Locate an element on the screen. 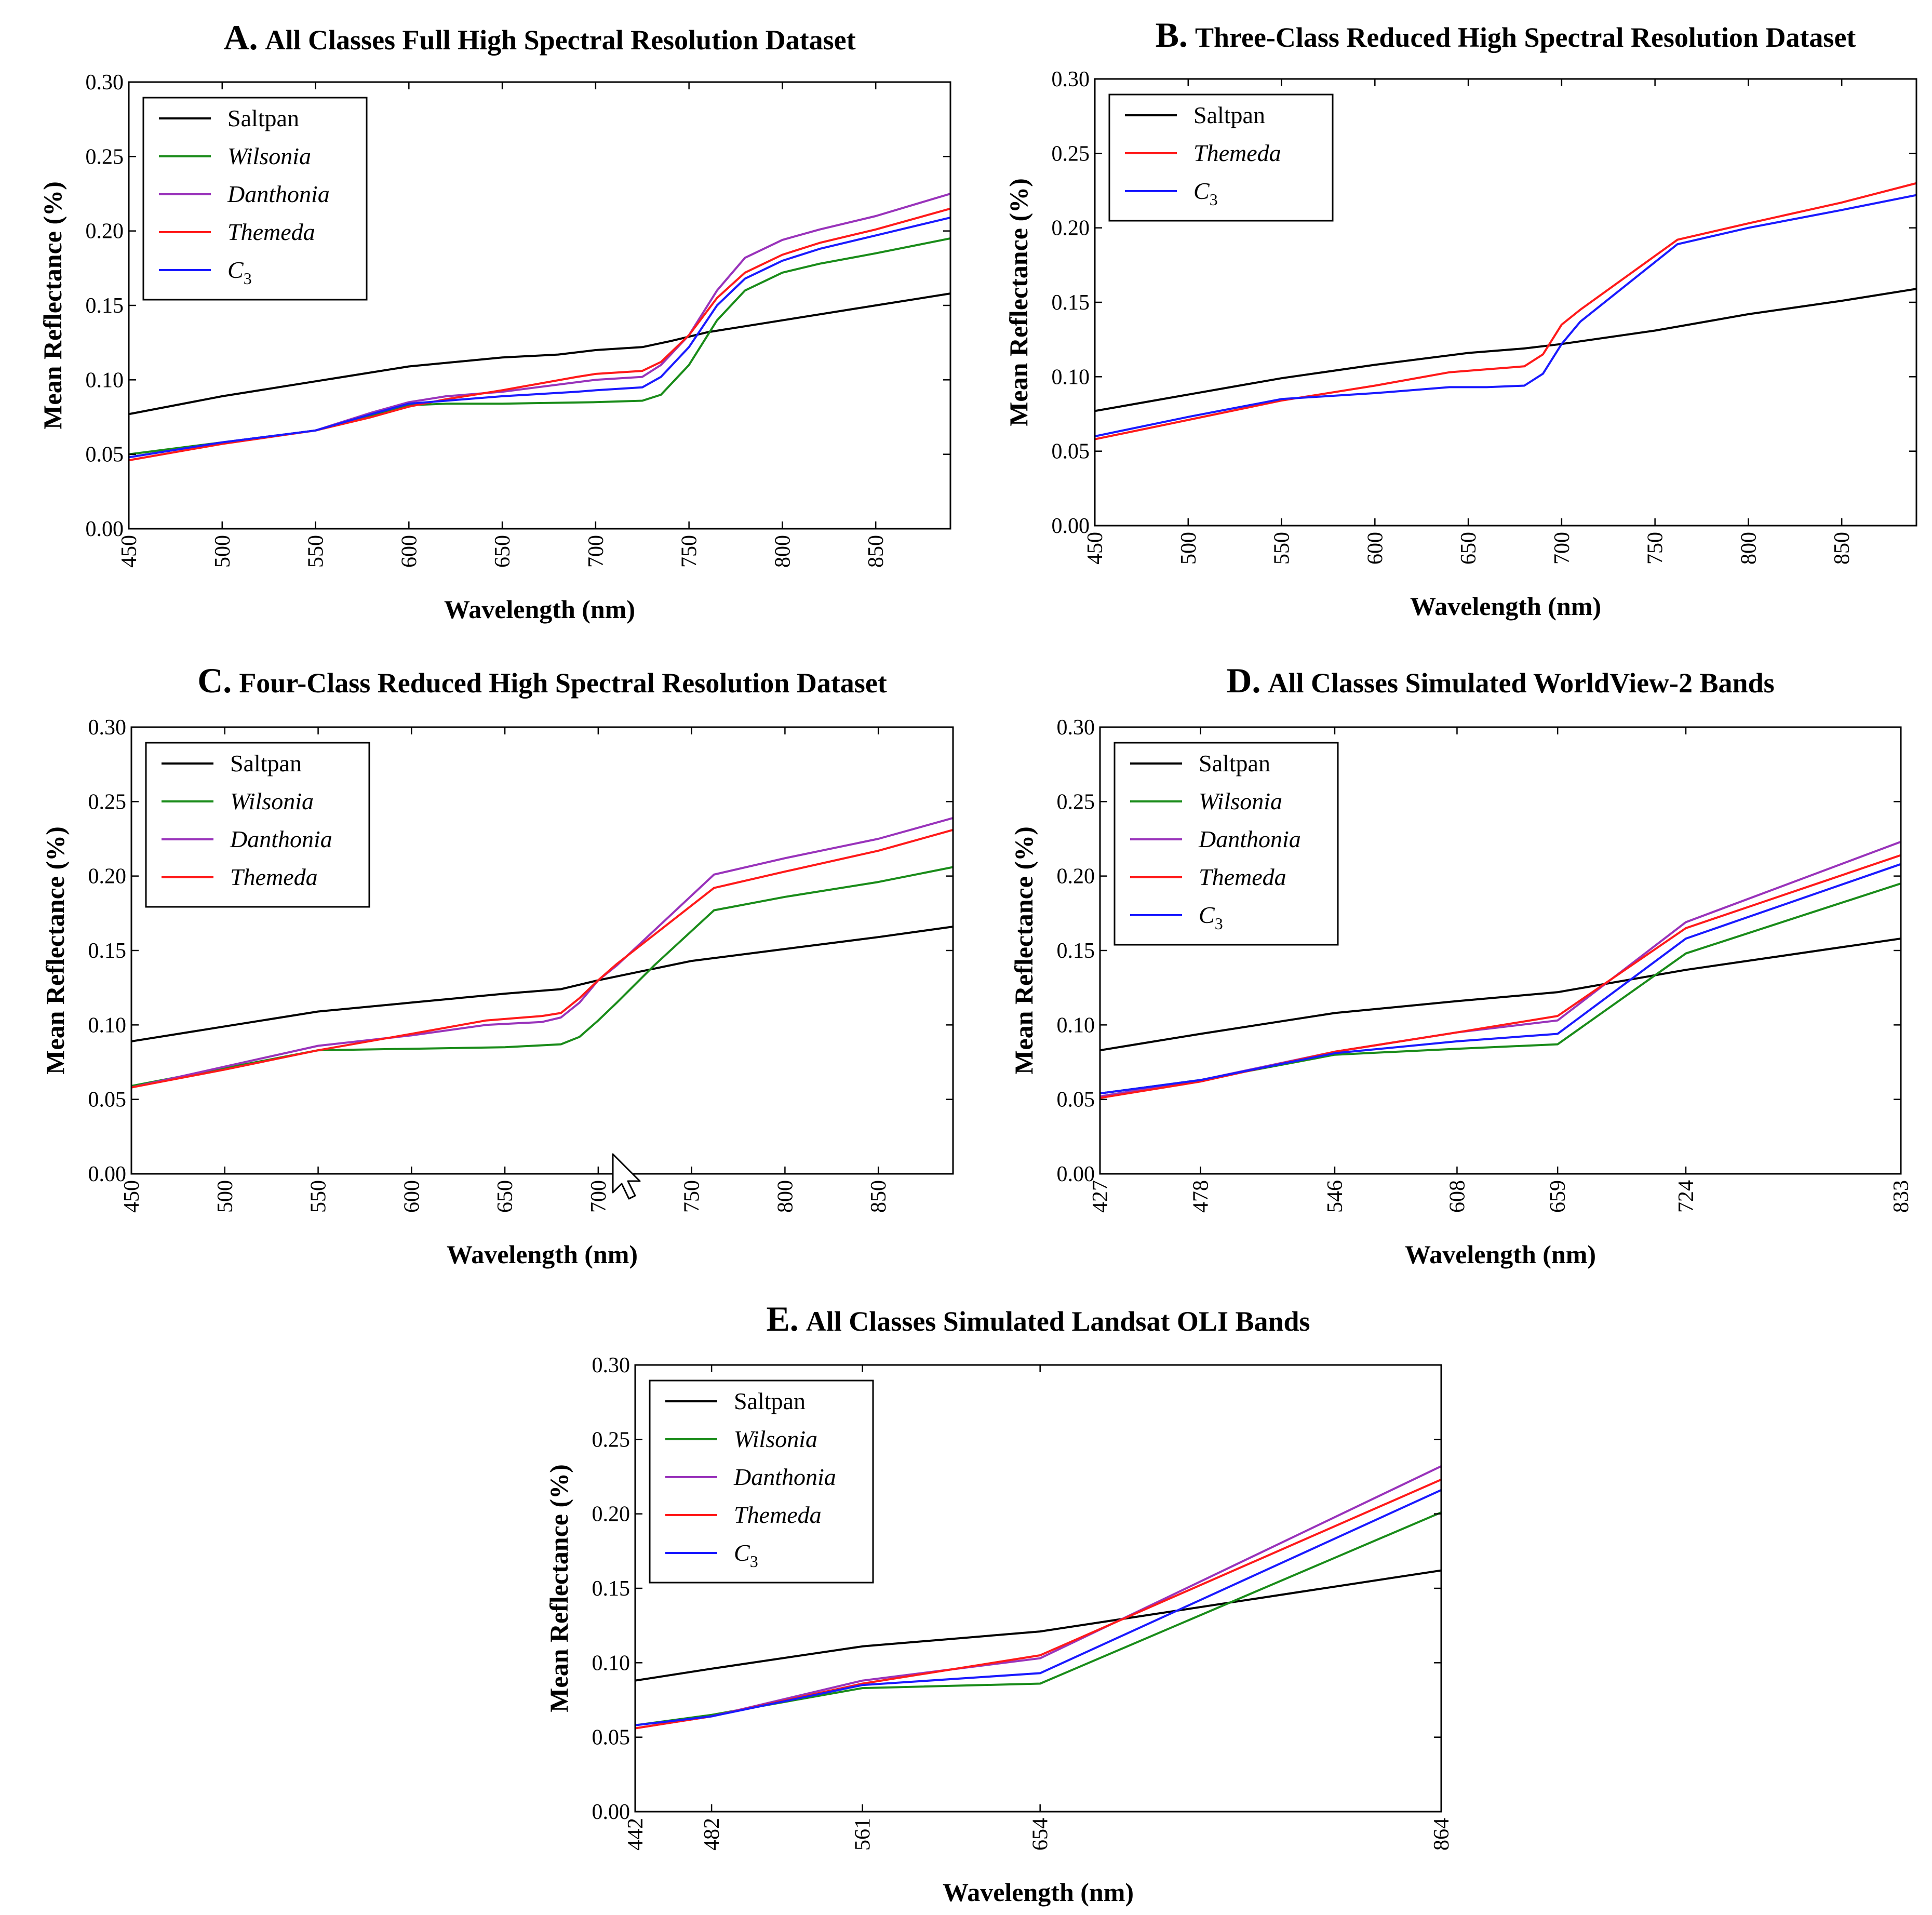 The width and height of the screenshot is (1932, 1915). x-axis-label-e: Wavelength (nm) is located at coordinates (1039, 1892).